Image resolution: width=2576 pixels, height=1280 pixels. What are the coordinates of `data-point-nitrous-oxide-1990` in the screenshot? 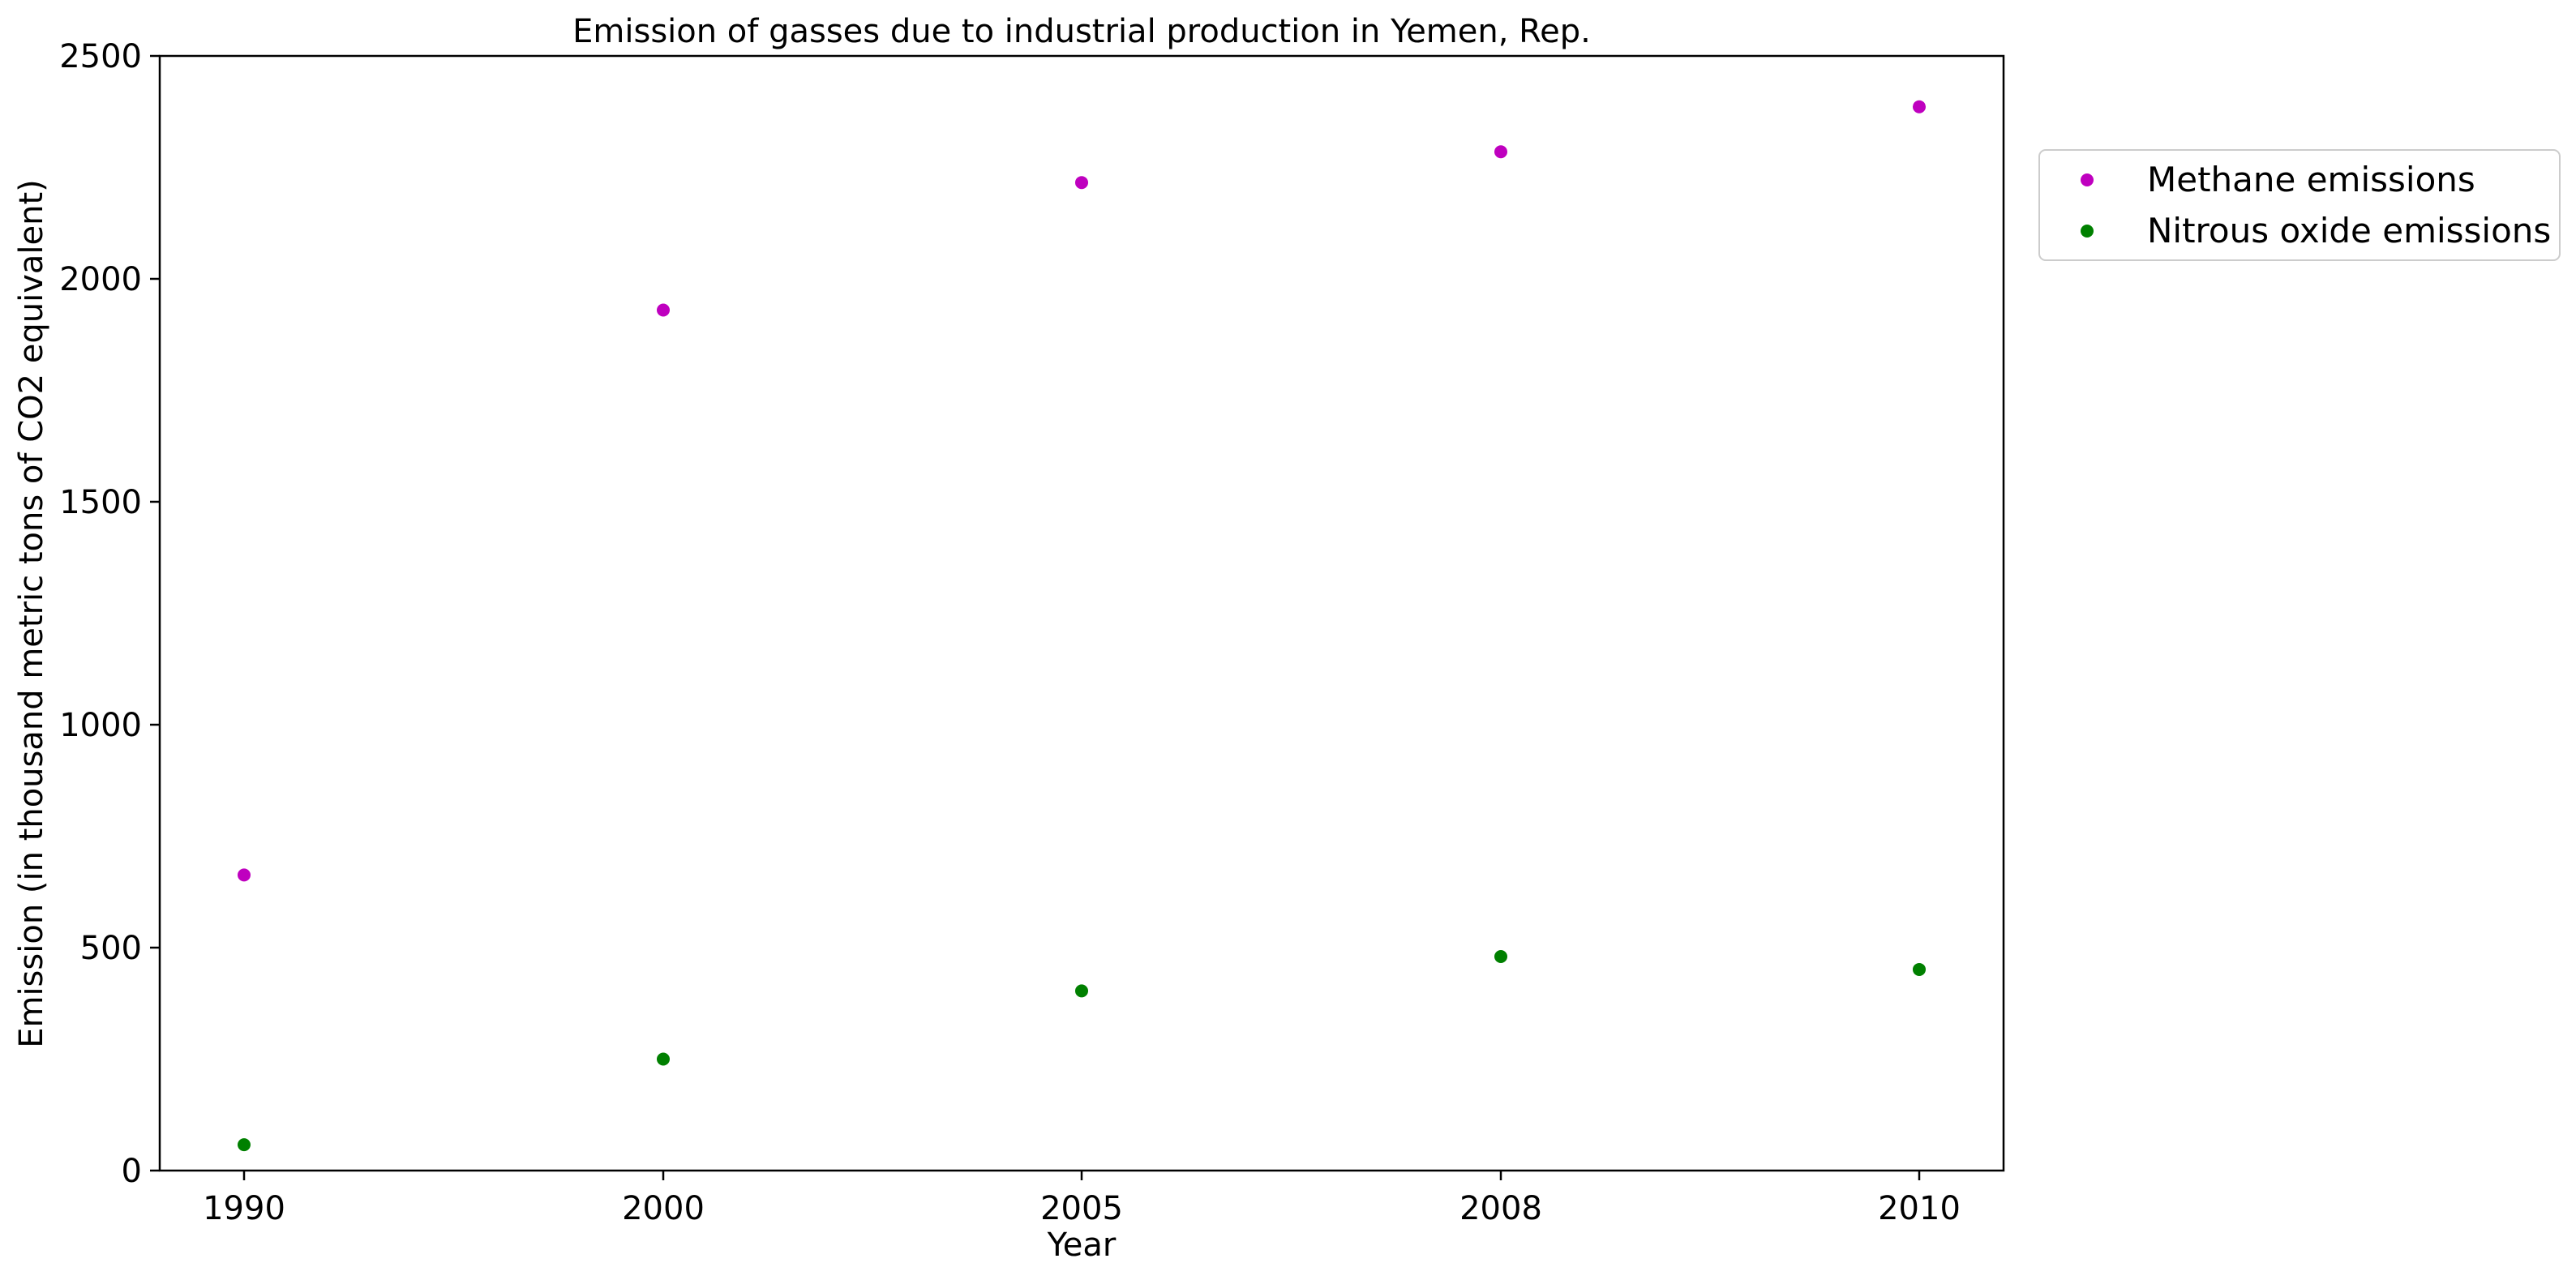 It's located at (244, 1145).